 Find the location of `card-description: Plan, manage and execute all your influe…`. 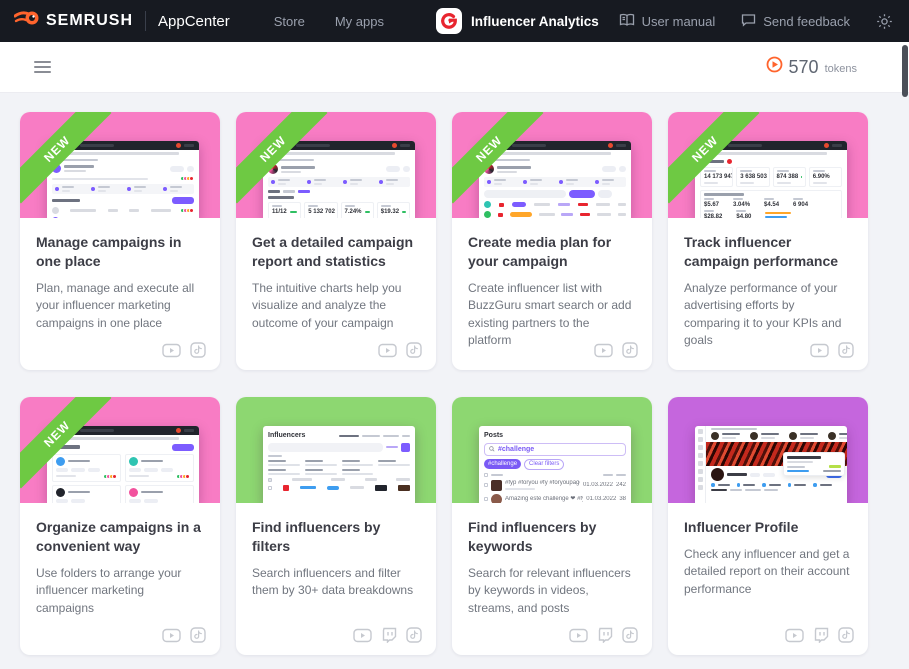

card-description: Plan, manage and execute all your influe… is located at coordinates (115, 305).